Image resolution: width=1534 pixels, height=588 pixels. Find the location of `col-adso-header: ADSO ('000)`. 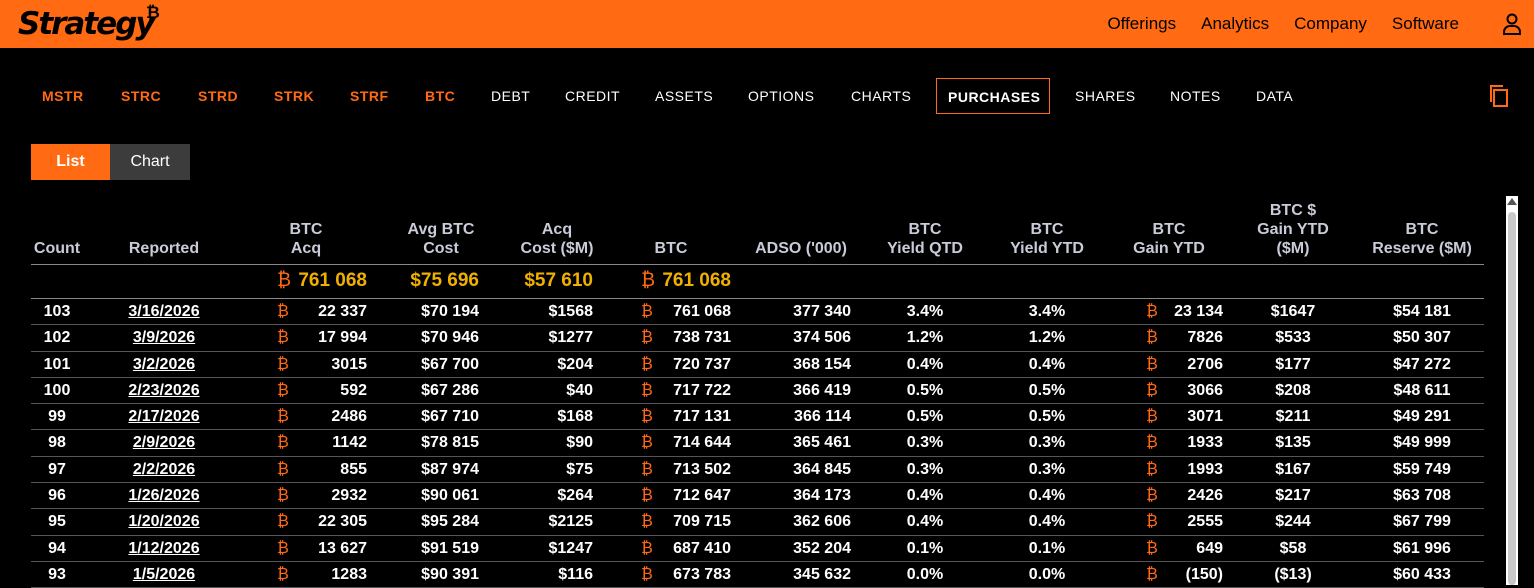

col-adso-header: ADSO ('000) is located at coordinates (801, 248).